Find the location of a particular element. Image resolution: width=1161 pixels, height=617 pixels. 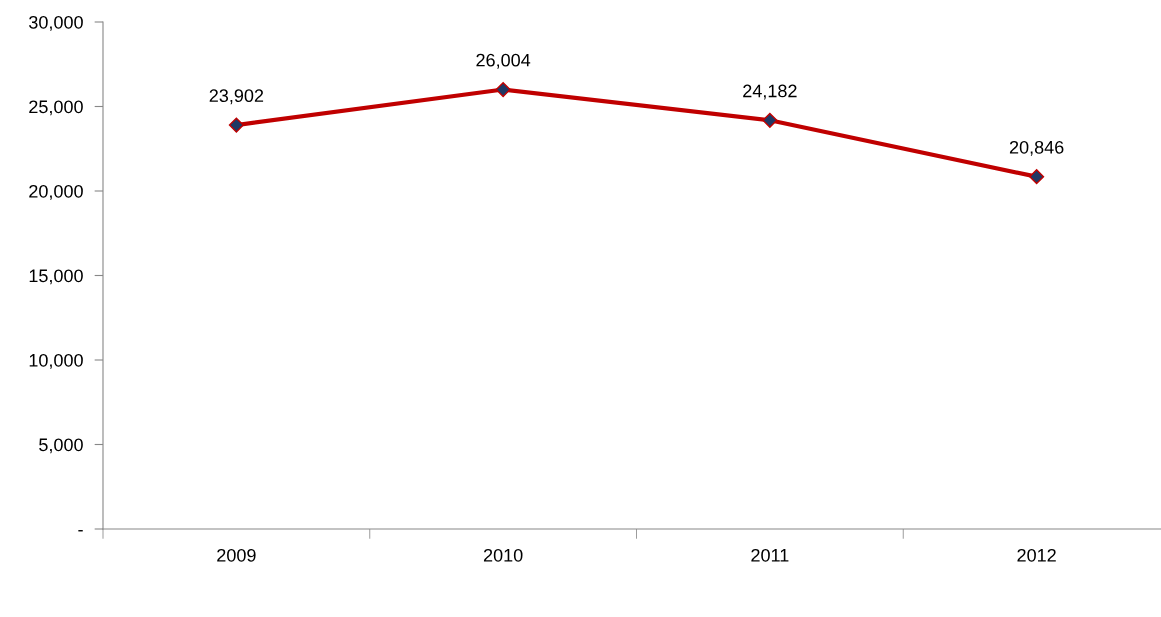

x-tick-label: 2009 is located at coordinates (236, 555).